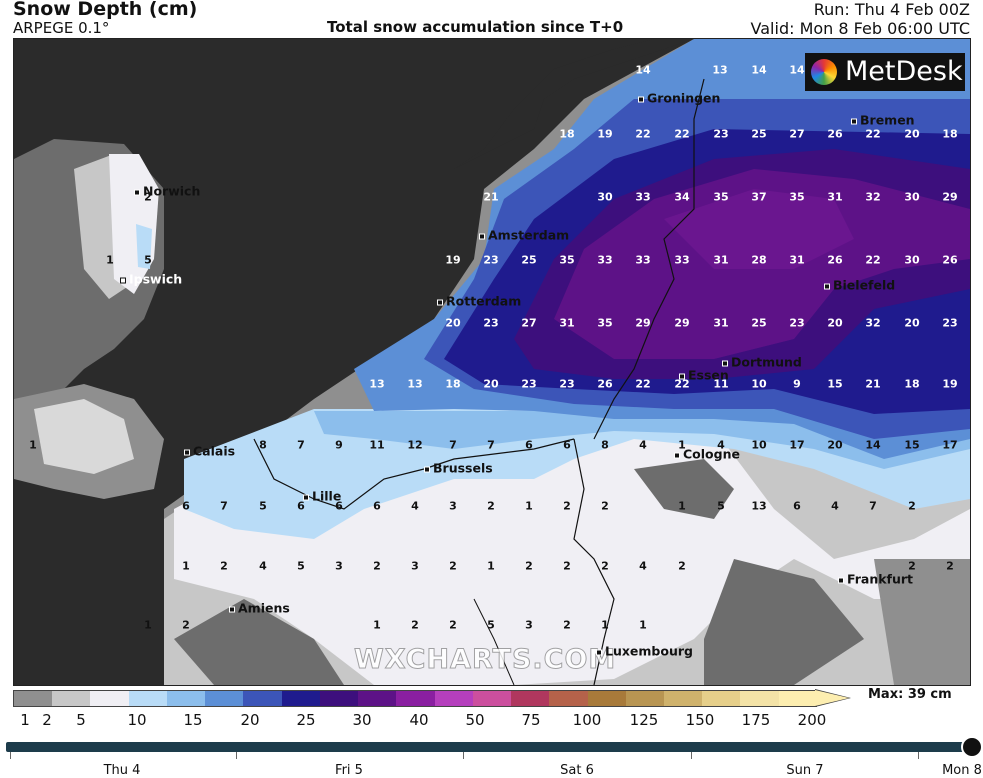 The height and width of the screenshot is (778, 983). Describe the element at coordinates (47, 720) in the screenshot. I see `color-scale-tick-label: 2` at that location.